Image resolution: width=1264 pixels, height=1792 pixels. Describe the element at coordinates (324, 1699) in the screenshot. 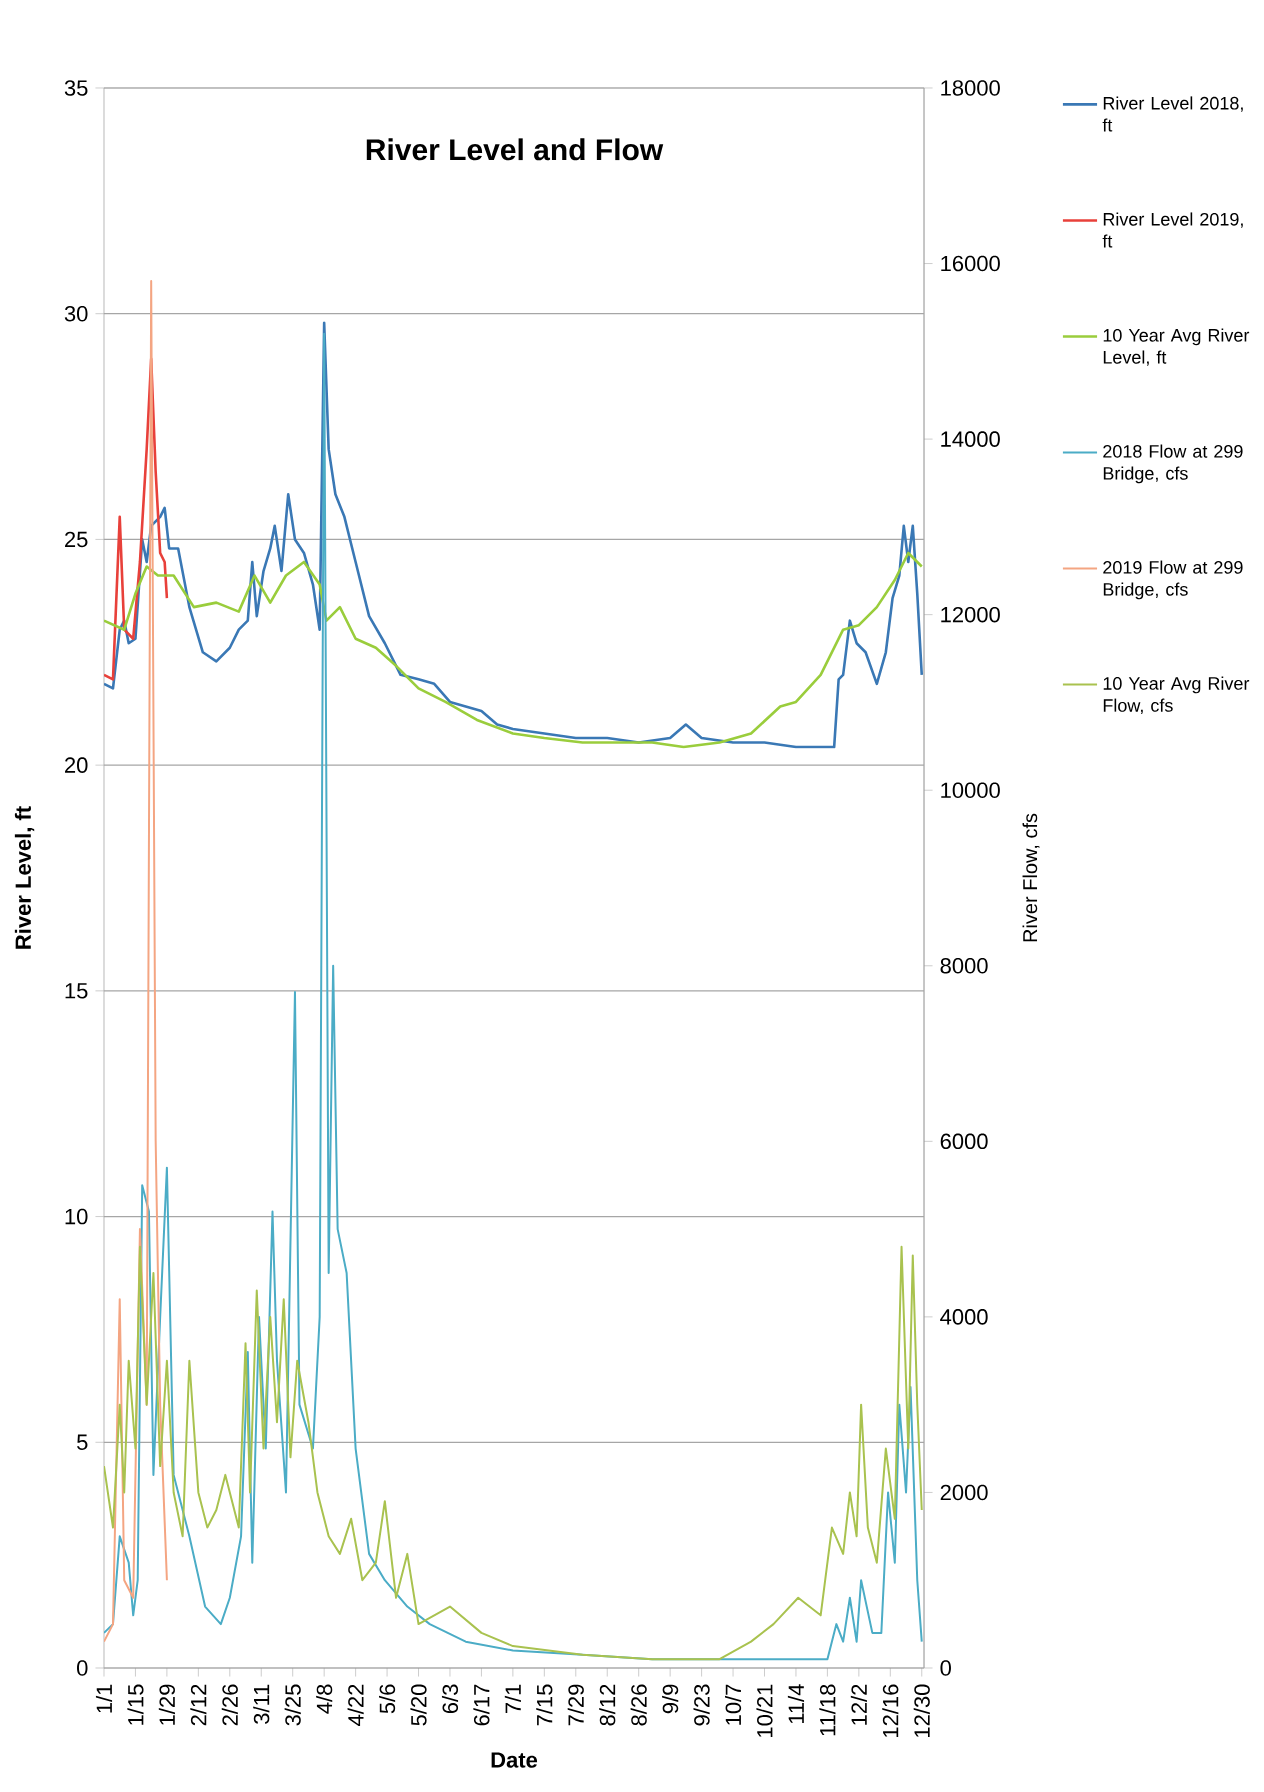

I see `x-tick-label: 4/8` at that location.